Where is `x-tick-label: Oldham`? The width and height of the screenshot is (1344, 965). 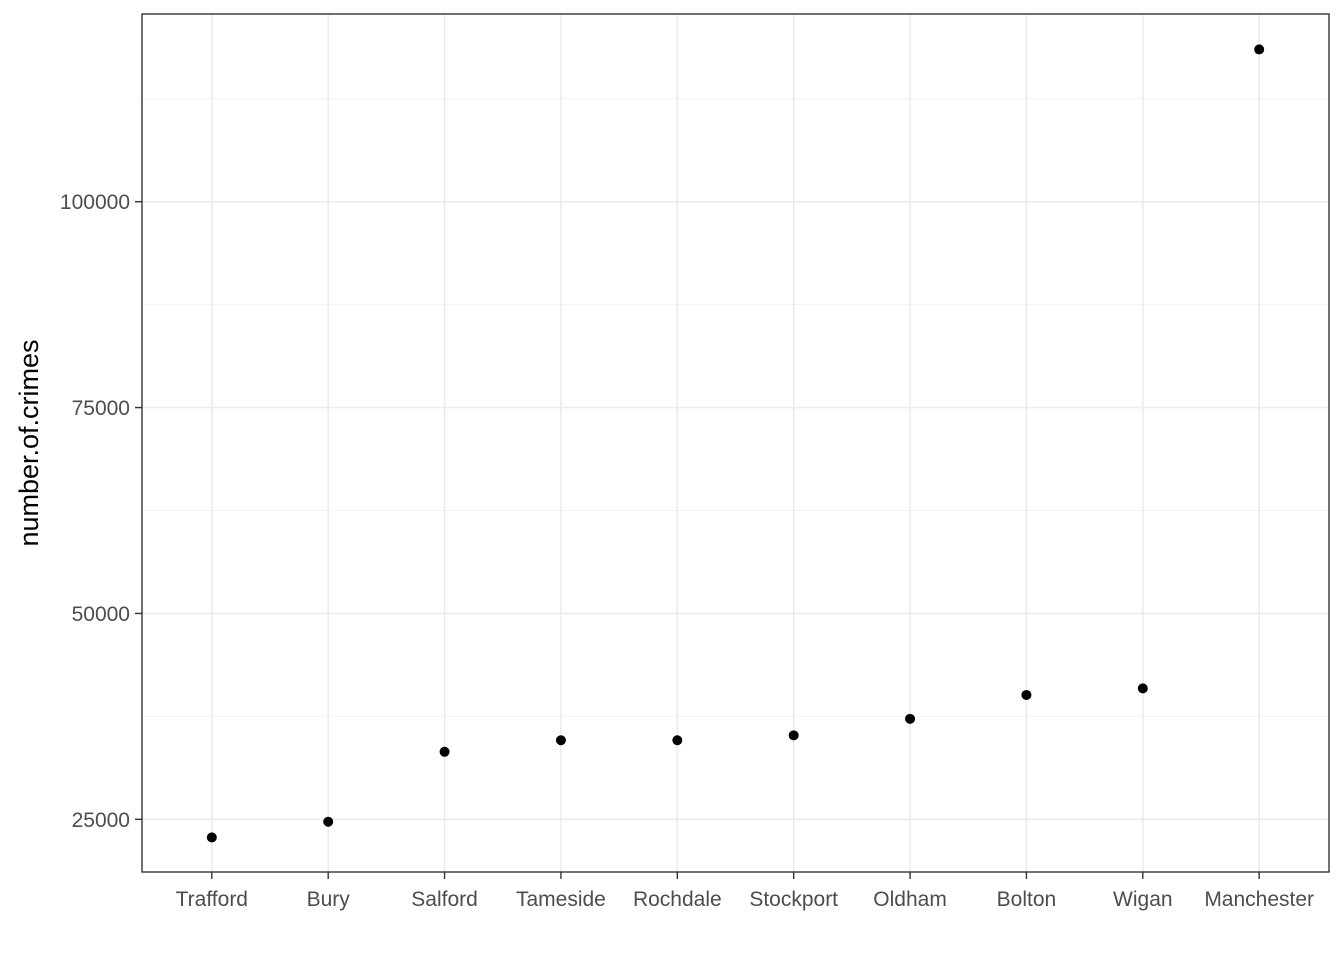 x-tick-label: Oldham is located at coordinates (910, 899).